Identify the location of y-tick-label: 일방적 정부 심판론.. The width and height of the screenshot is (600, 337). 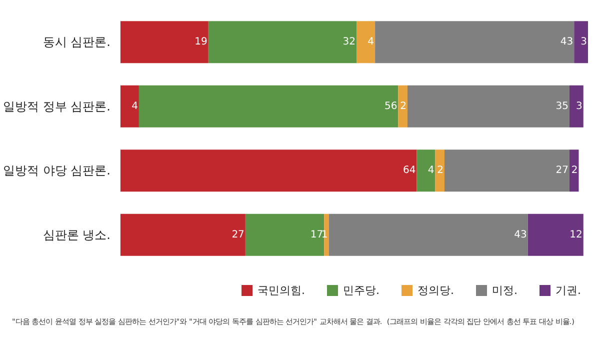
(56, 106).